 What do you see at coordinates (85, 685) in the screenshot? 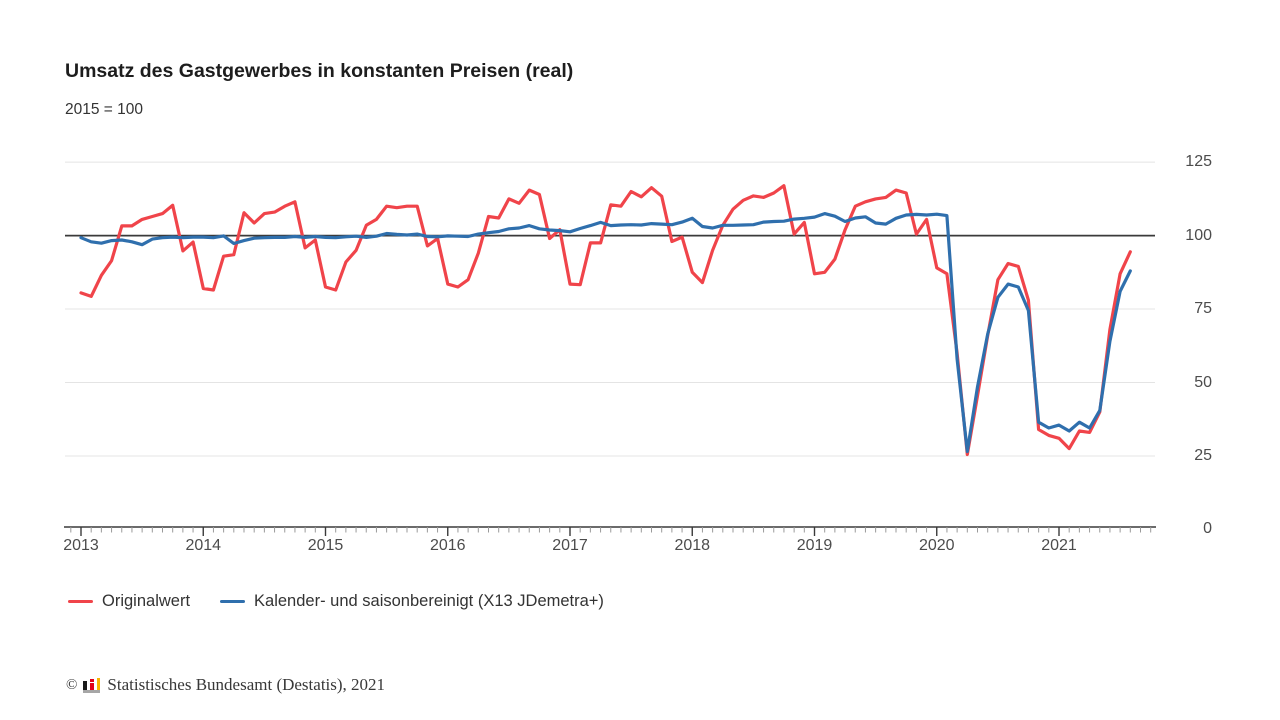
I see `logo-bar-black` at bounding box center [85, 685].